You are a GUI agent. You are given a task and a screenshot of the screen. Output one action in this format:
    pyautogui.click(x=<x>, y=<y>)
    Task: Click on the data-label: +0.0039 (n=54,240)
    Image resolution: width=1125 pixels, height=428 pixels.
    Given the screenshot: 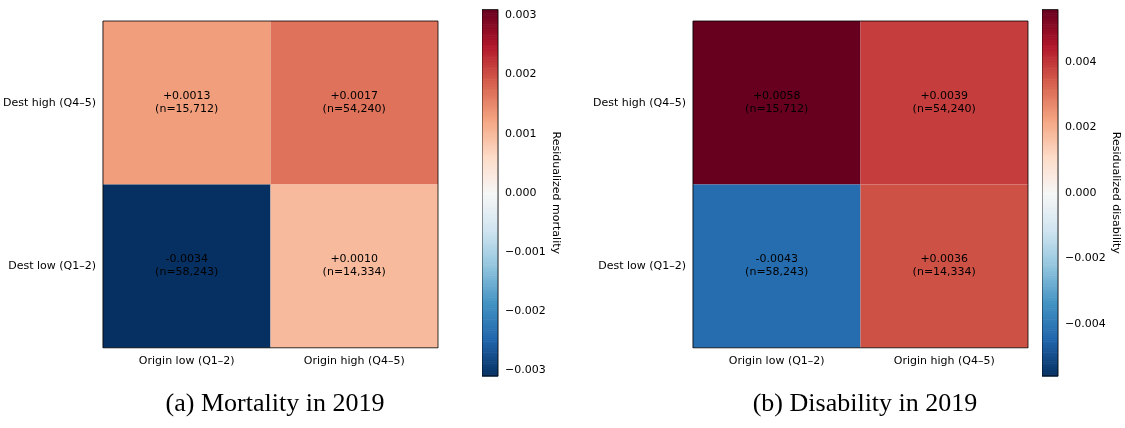 What is the action you would take?
    pyautogui.click(x=944, y=102)
    